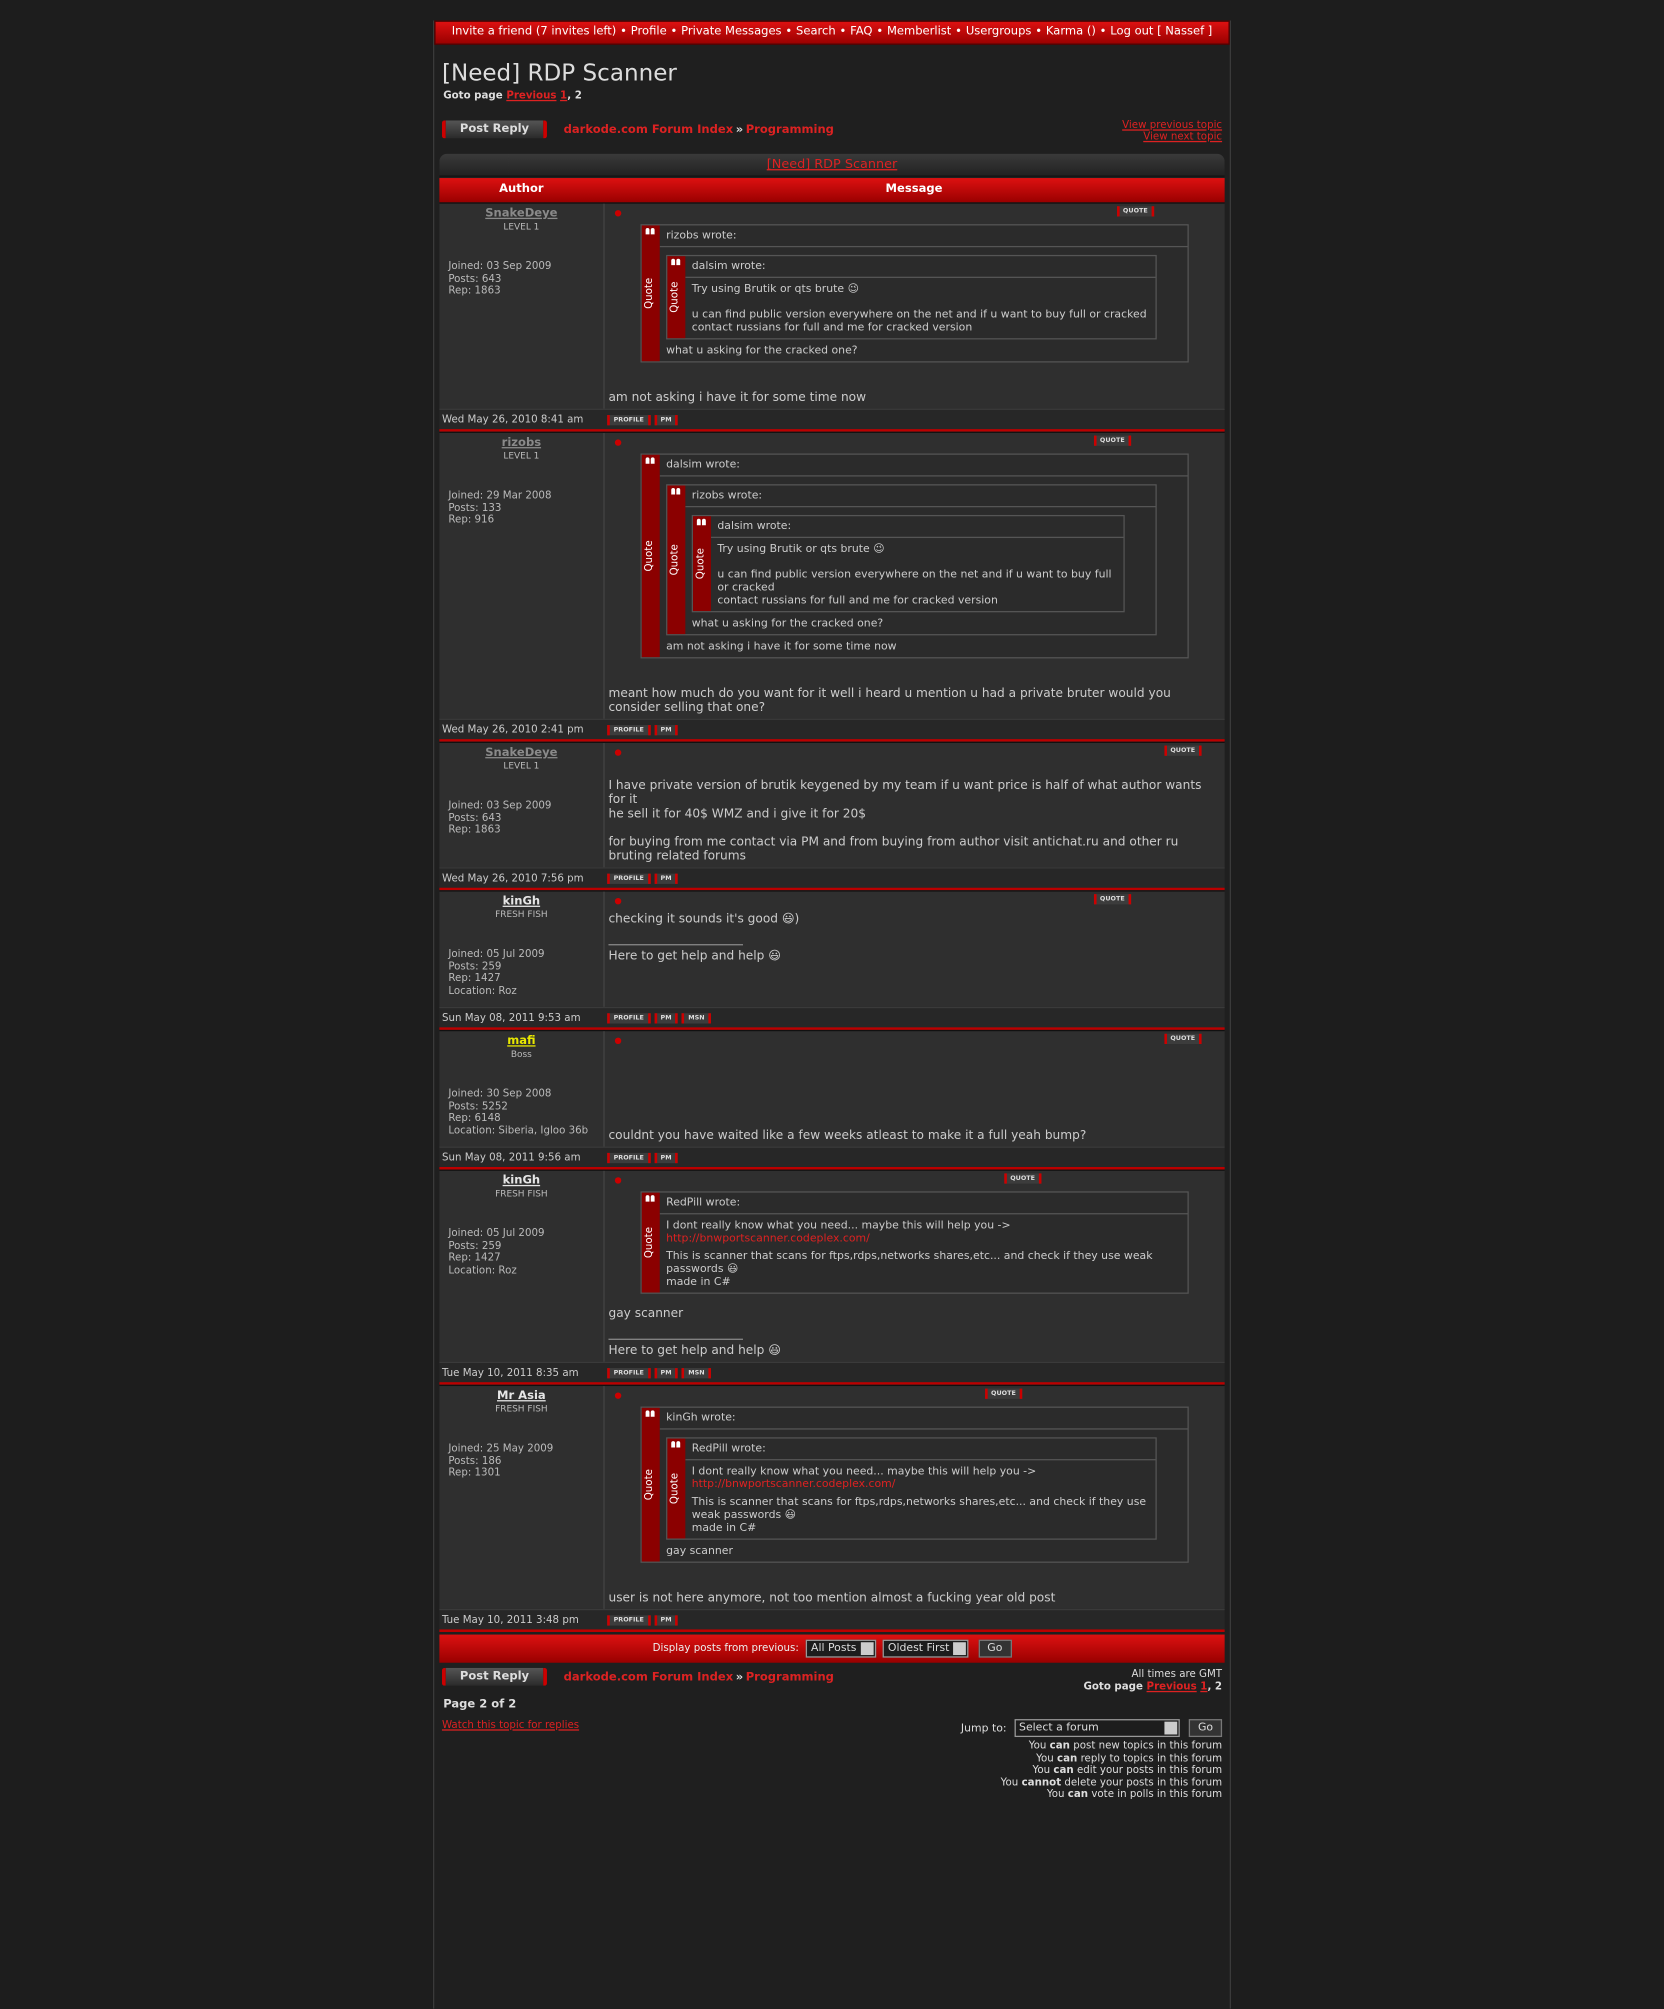 Image resolution: width=1664 pixels, height=2009 pixels. Describe the element at coordinates (1151, 1757) in the screenshot. I see `permission-text: reply to topics in this forum` at that location.